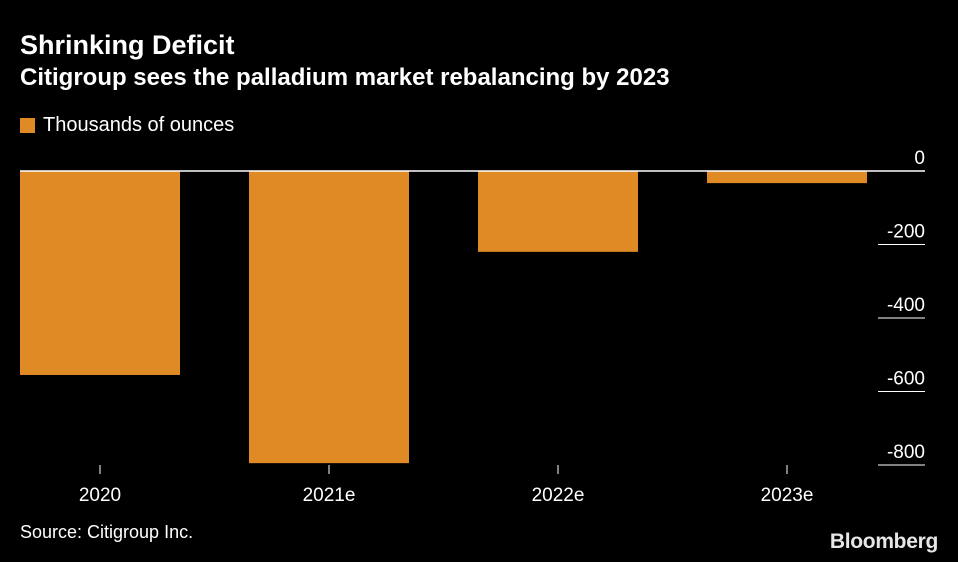 This screenshot has width=958, height=562. I want to click on y-tick-label: -400, so click(906, 305).